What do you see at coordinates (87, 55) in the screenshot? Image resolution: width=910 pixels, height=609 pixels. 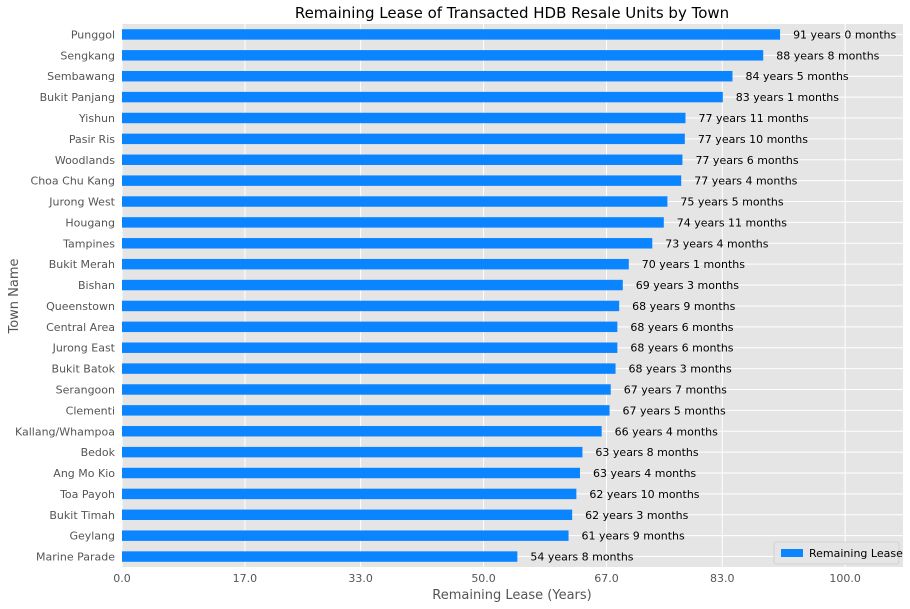 I see `y-tick-label: Sengkang` at bounding box center [87, 55].